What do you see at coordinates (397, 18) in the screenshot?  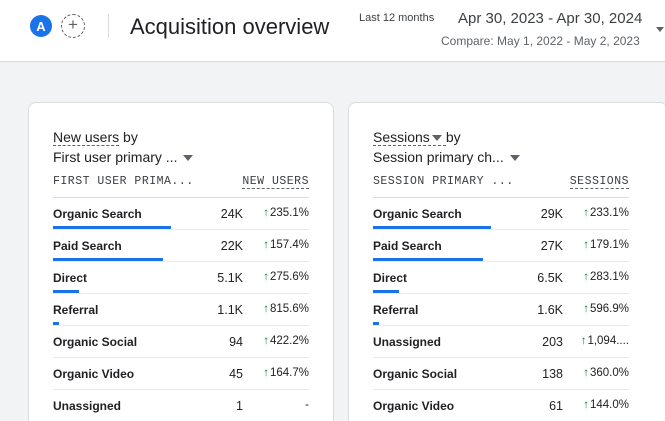 I see `date-range-label: Last 12 months` at bounding box center [397, 18].